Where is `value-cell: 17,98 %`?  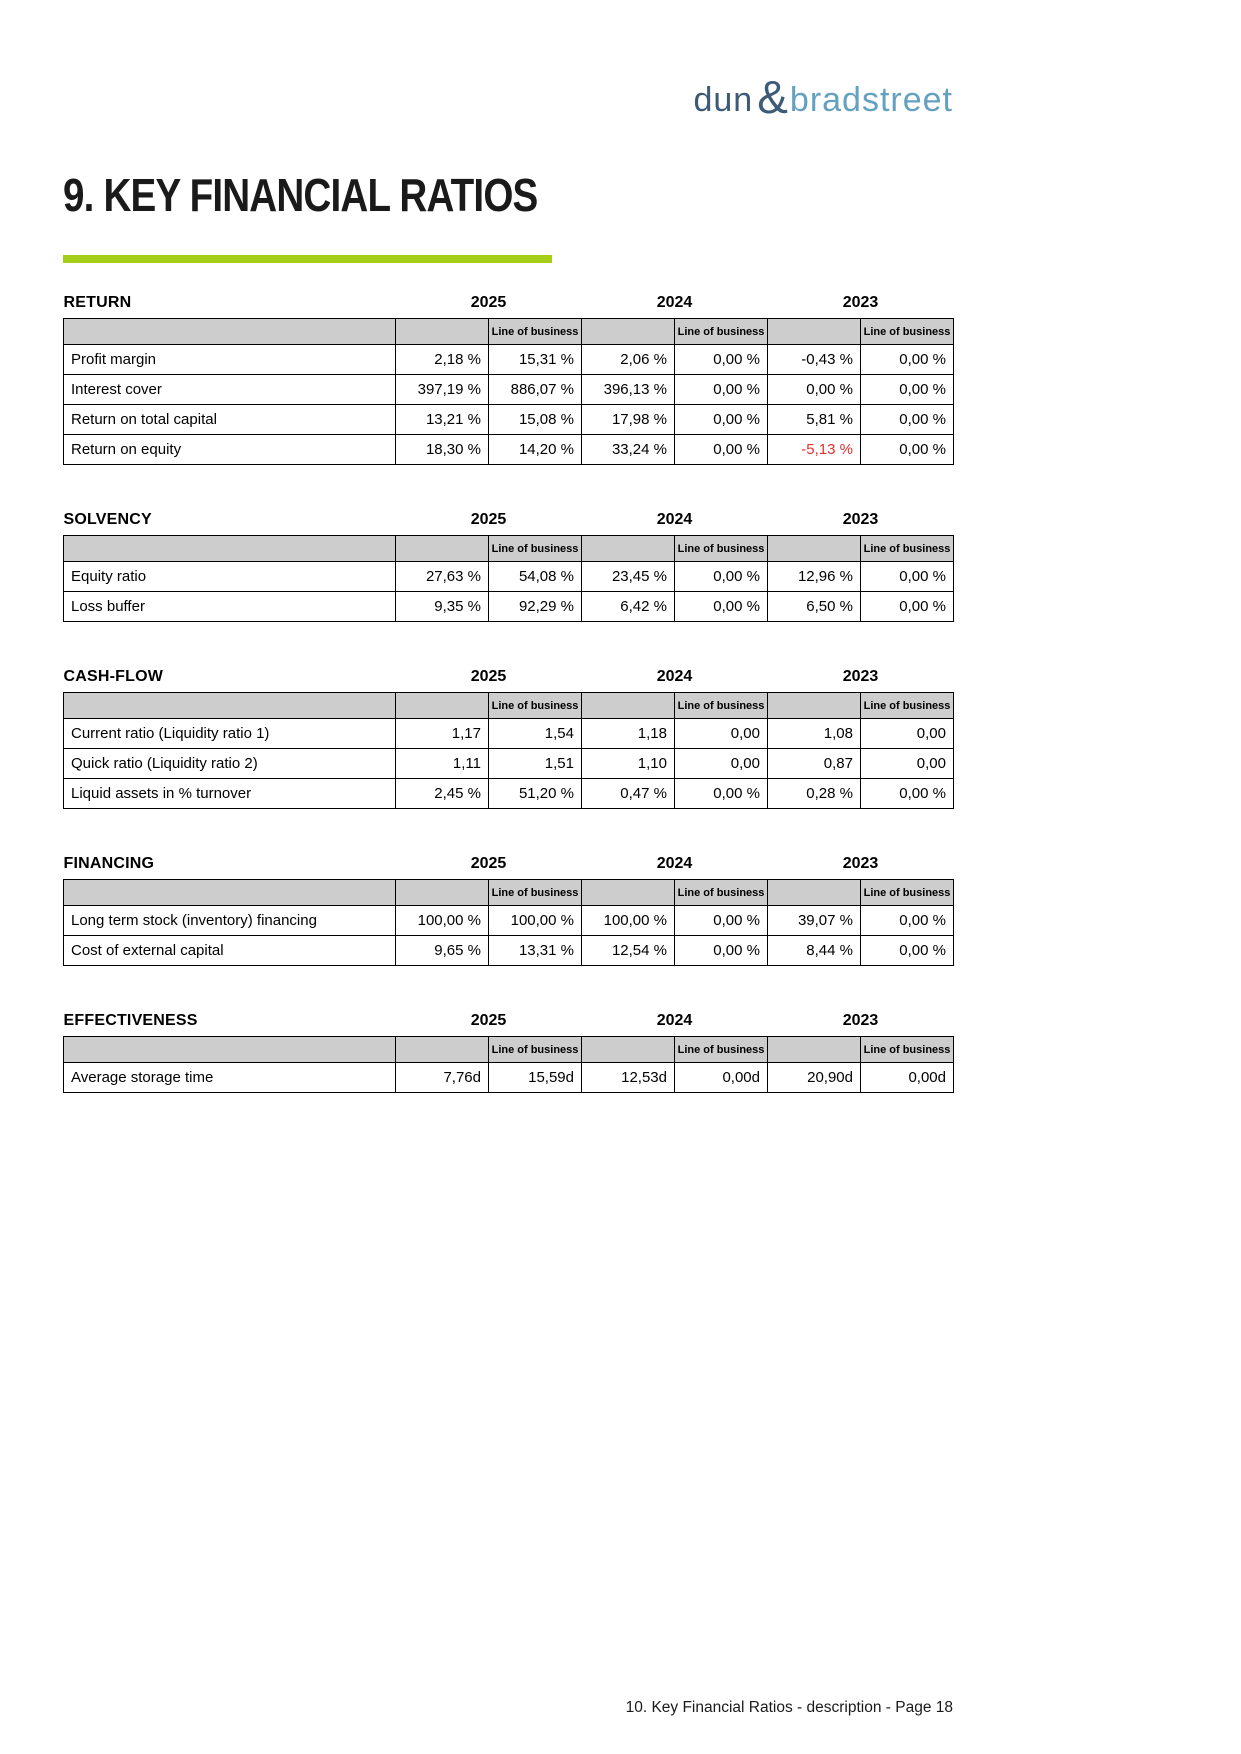
value-cell: 17,98 % is located at coordinates (628, 419).